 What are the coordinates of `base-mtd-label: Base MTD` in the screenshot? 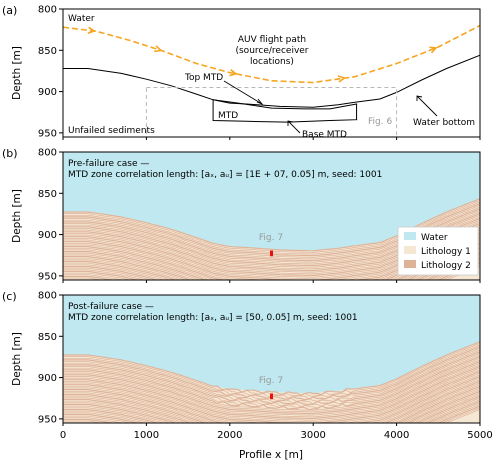 It's located at (324, 135).